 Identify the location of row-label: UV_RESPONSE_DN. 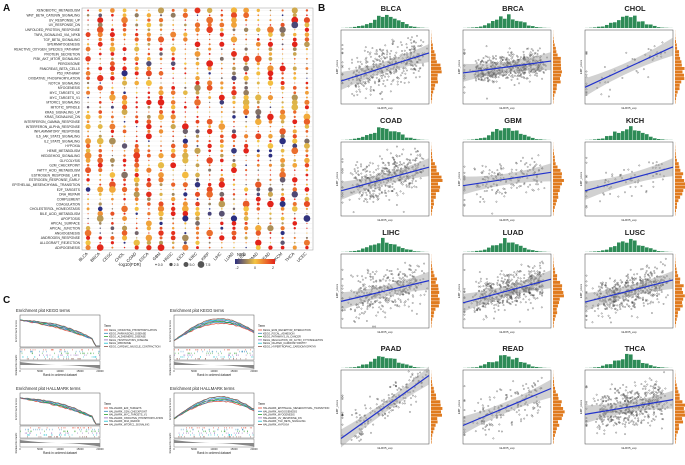
(65, 25).